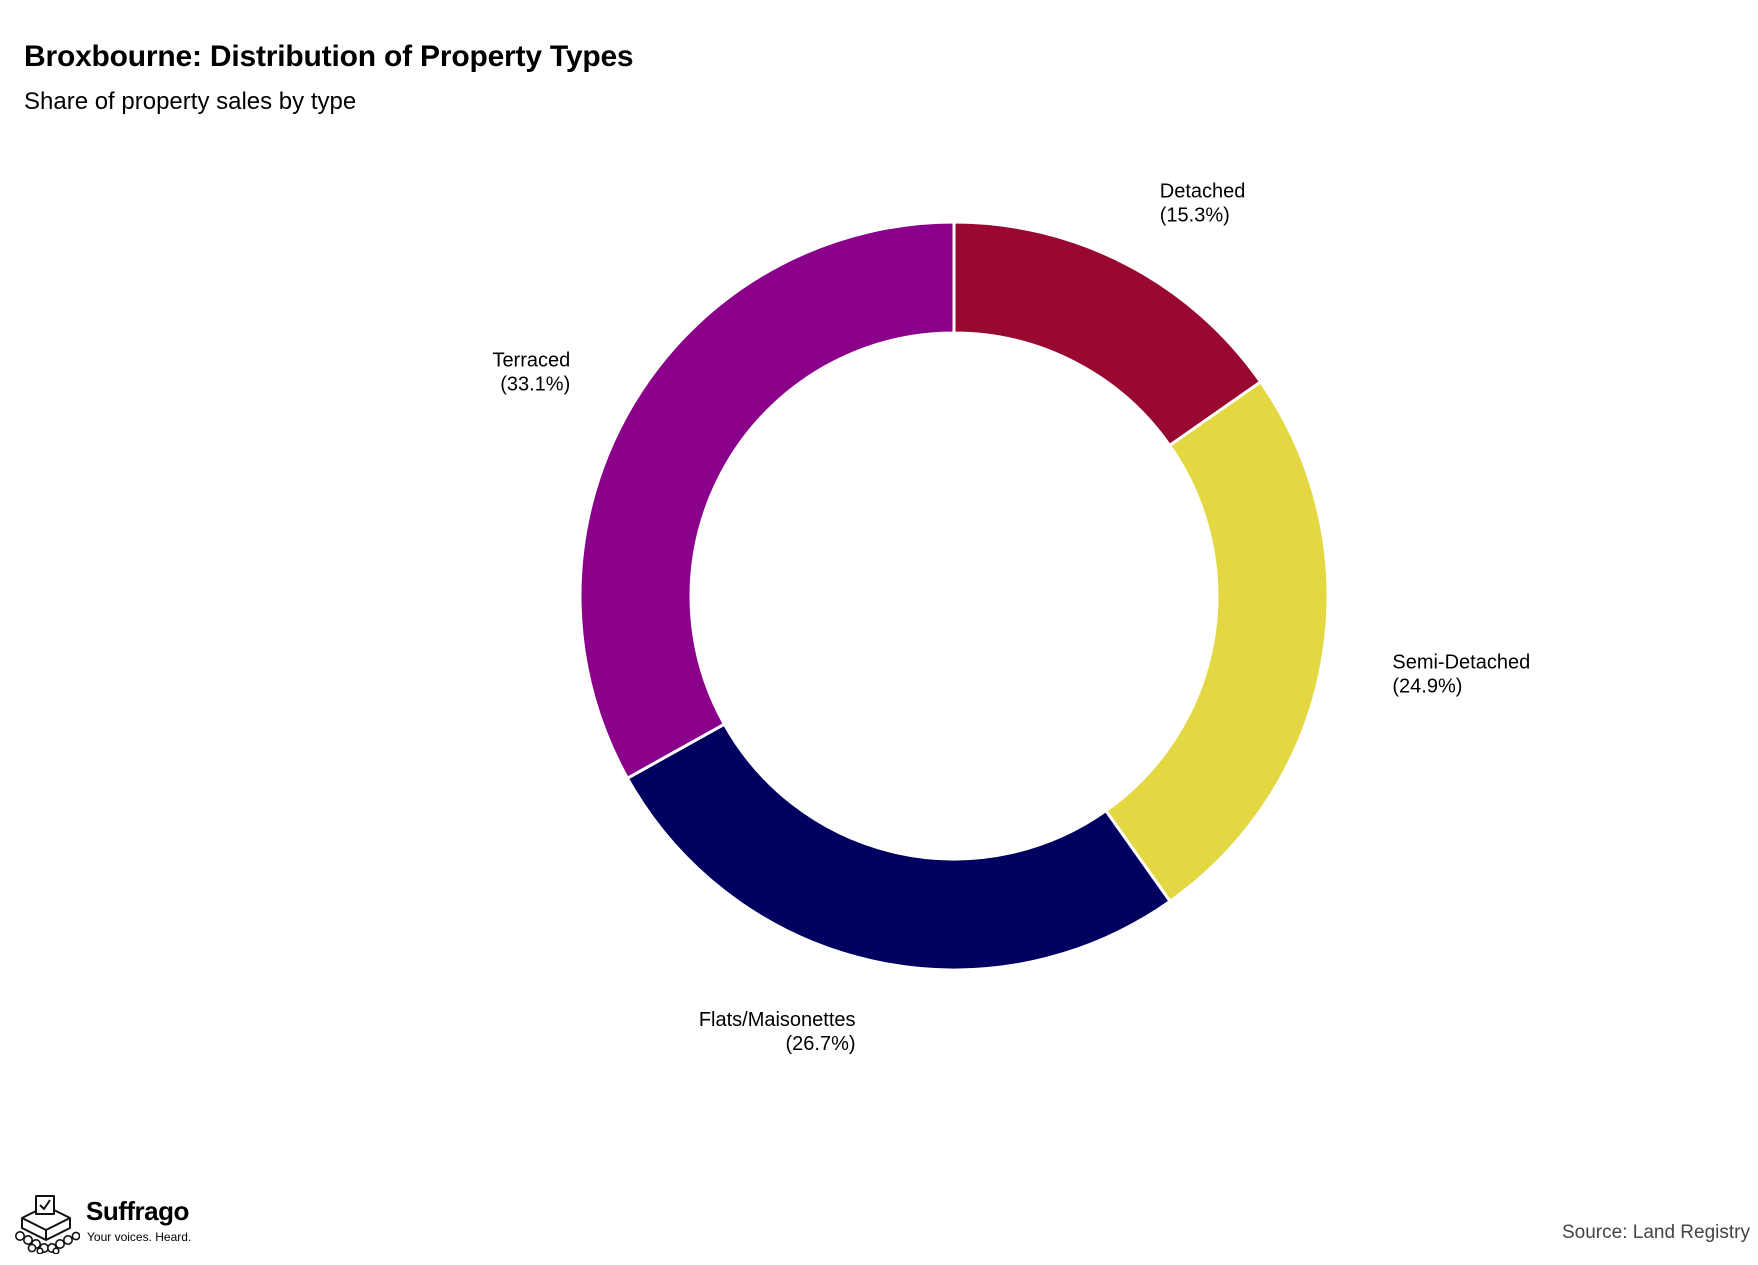 This screenshot has width=1758, height=1265. I want to click on slice-terraced, so click(767, 500).